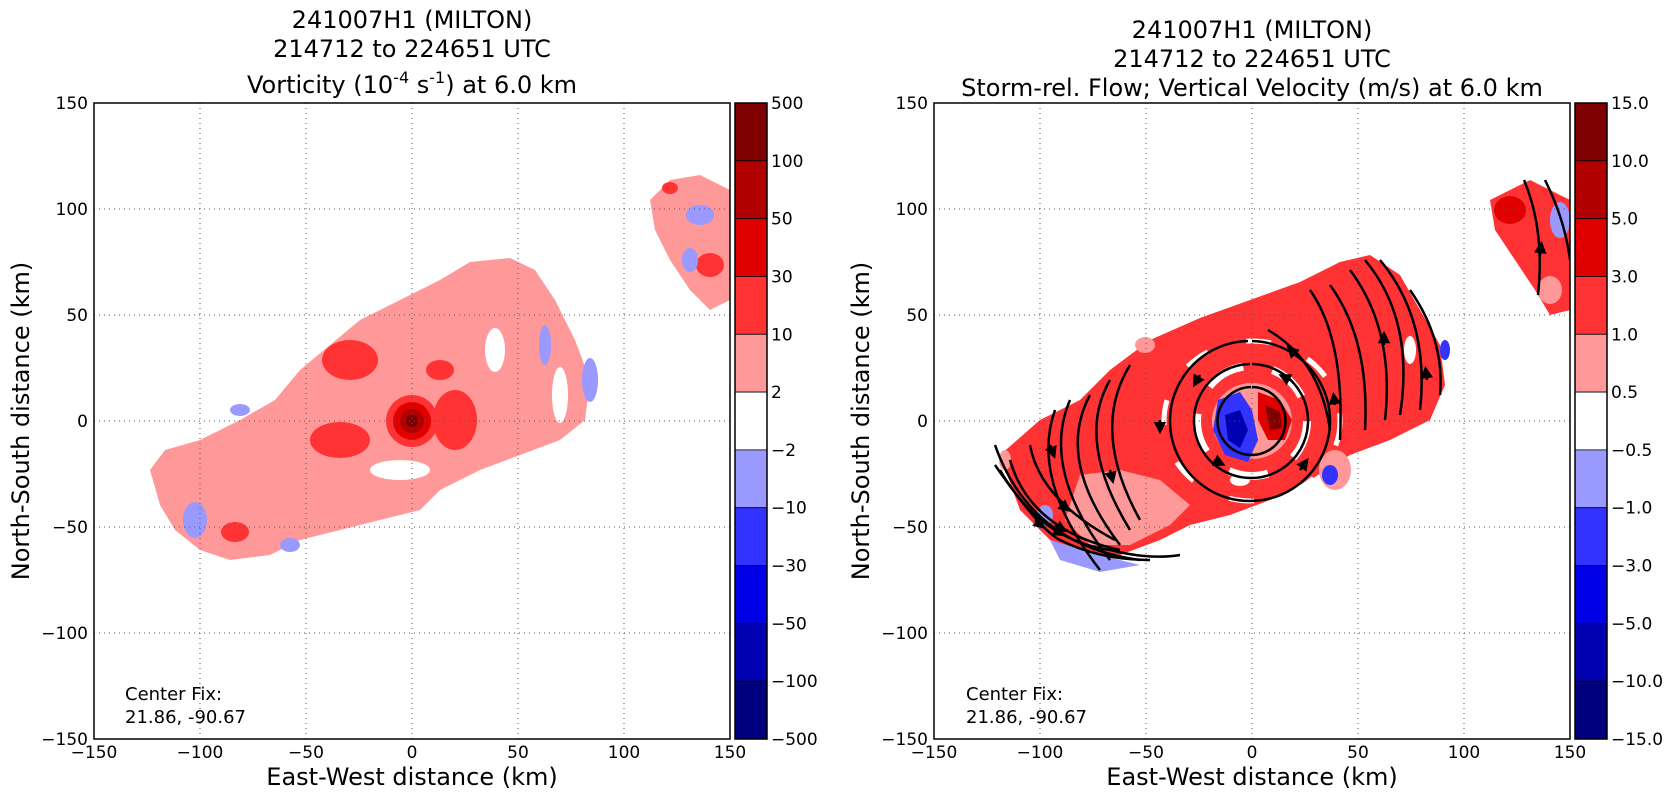 Image resolution: width=1677 pixels, height=801 pixels. I want to click on y-tick-label: 0, so click(82, 422).